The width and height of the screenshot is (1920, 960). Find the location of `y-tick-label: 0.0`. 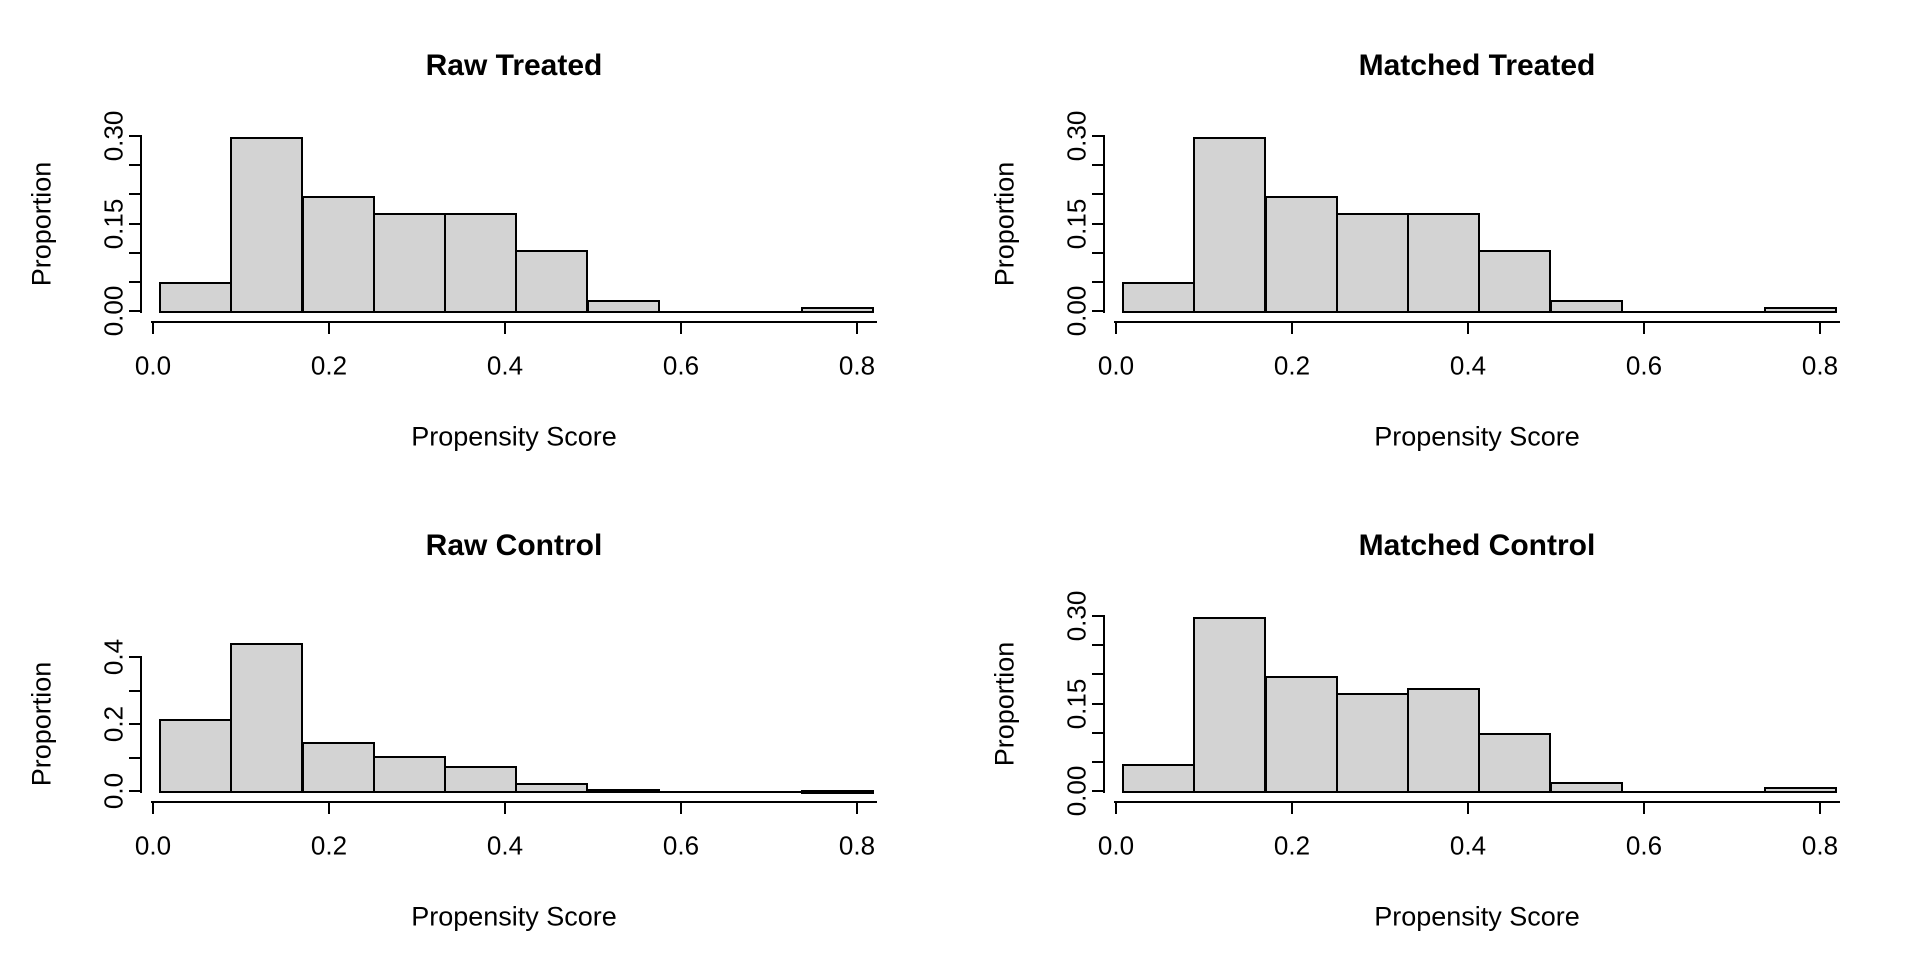

y-tick-label: 0.0 is located at coordinates (113, 791).